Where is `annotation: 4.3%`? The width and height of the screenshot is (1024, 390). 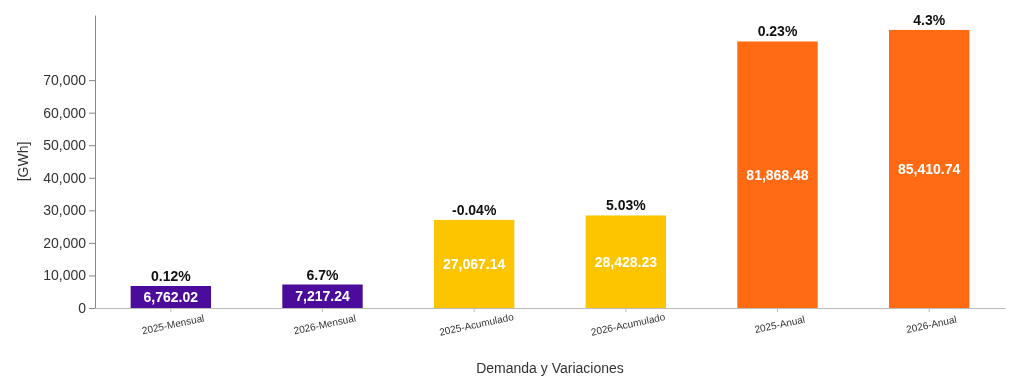 annotation: 4.3% is located at coordinates (929, 19).